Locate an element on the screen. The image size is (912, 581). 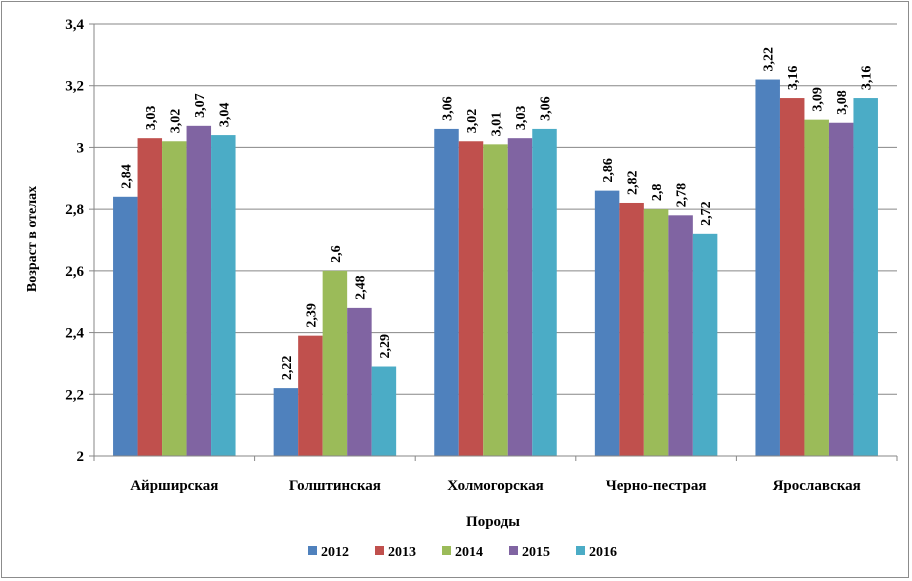
data-label: 3,08 is located at coordinates (842, 102).